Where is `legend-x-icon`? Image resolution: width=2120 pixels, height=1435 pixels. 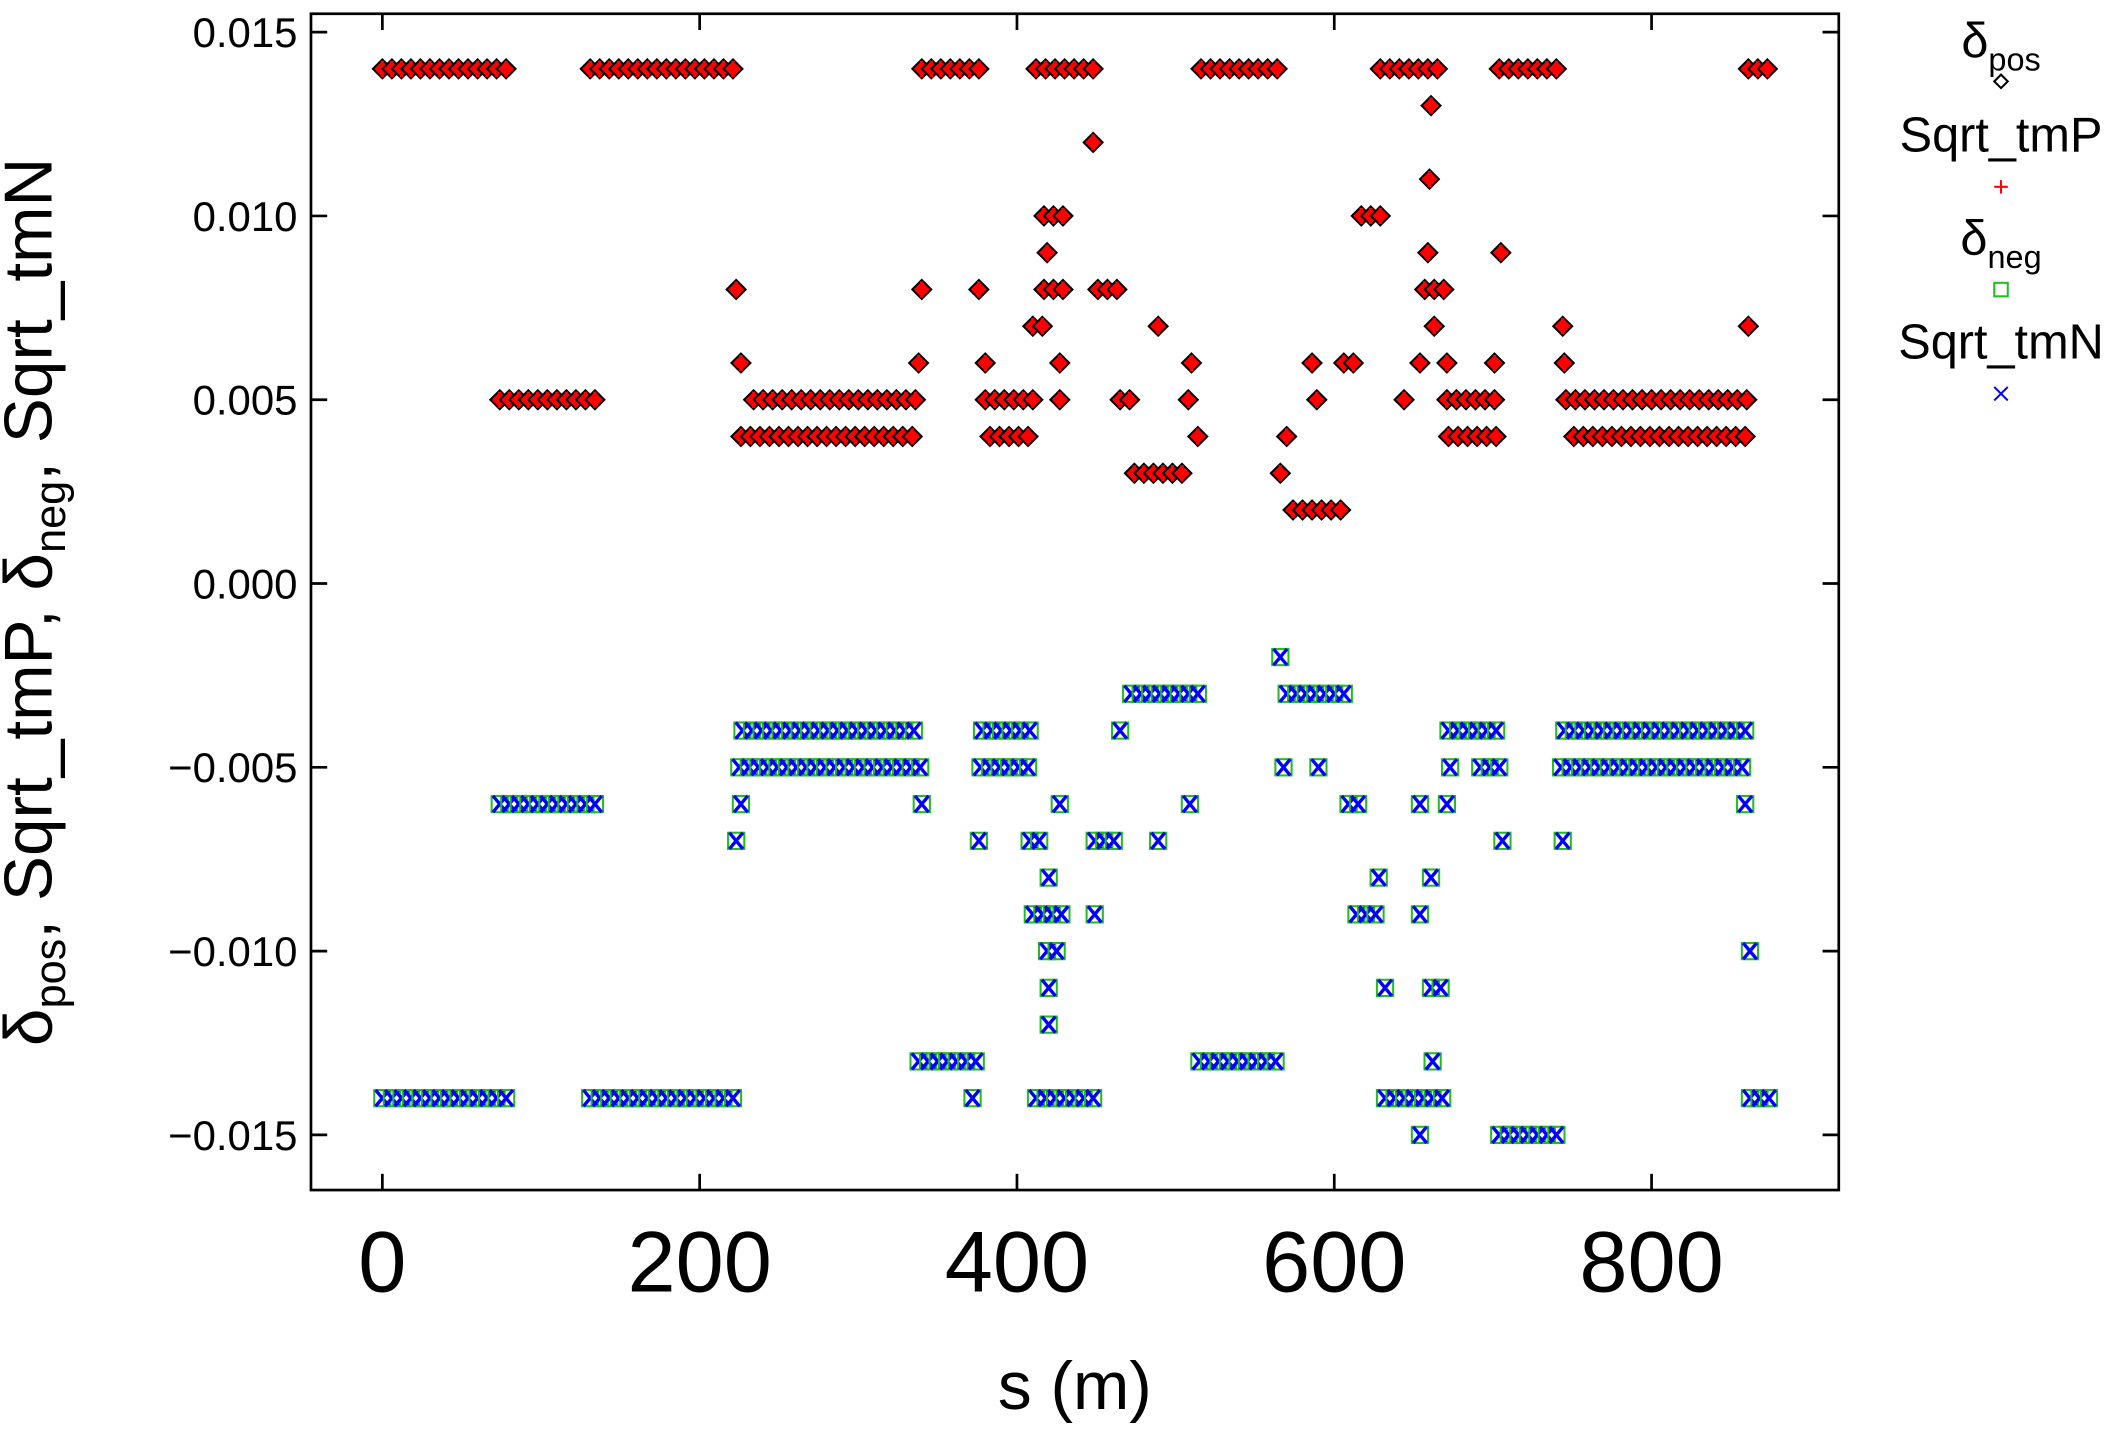 legend-x-icon is located at coordinates (2001, 394).